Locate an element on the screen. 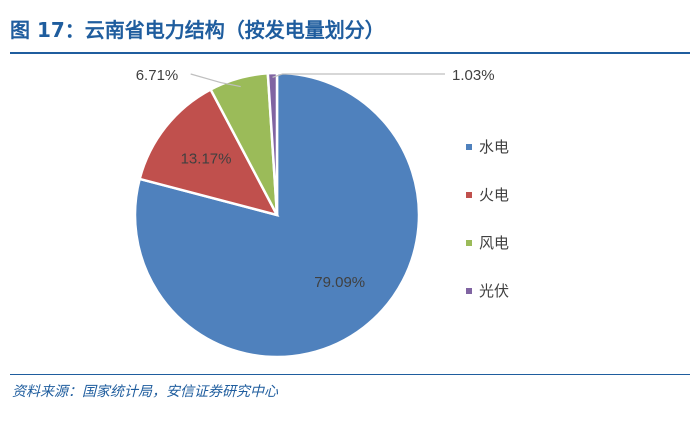  source-note: 资料来源：国家统计局，安信证券研究中心 is located at coordinates (145, 392).